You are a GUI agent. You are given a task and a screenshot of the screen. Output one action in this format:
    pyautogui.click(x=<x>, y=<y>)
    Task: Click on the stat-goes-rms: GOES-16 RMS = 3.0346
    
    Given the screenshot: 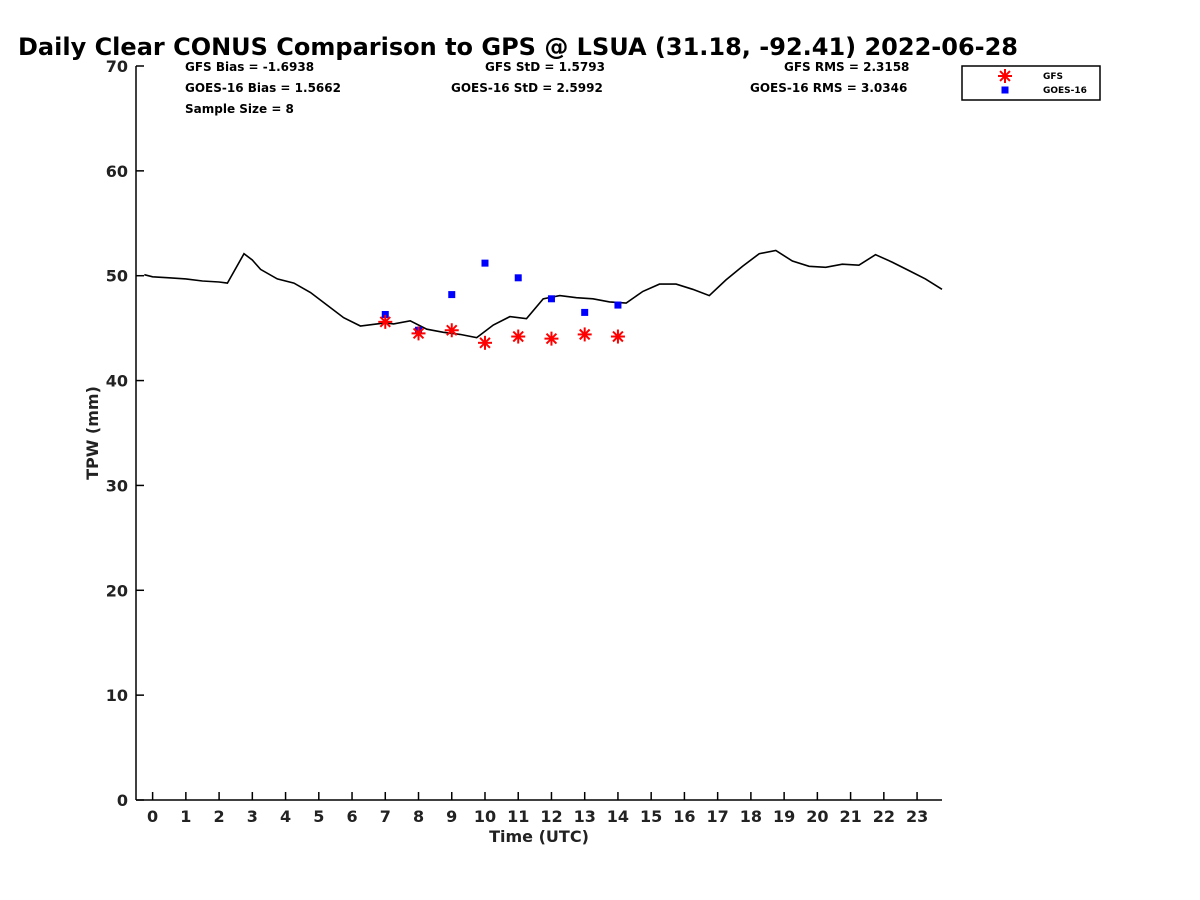 What is the action you would take?
    pyautogui.click(x=828, y=88)
    